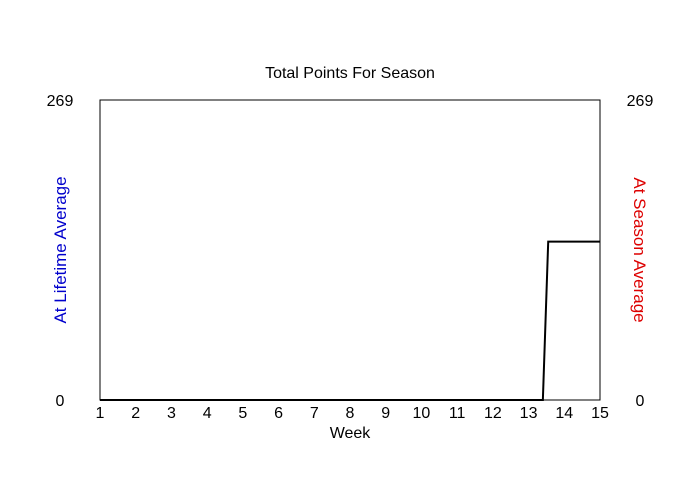  I want to click on x-tick-label: 9, so click(385, 413).